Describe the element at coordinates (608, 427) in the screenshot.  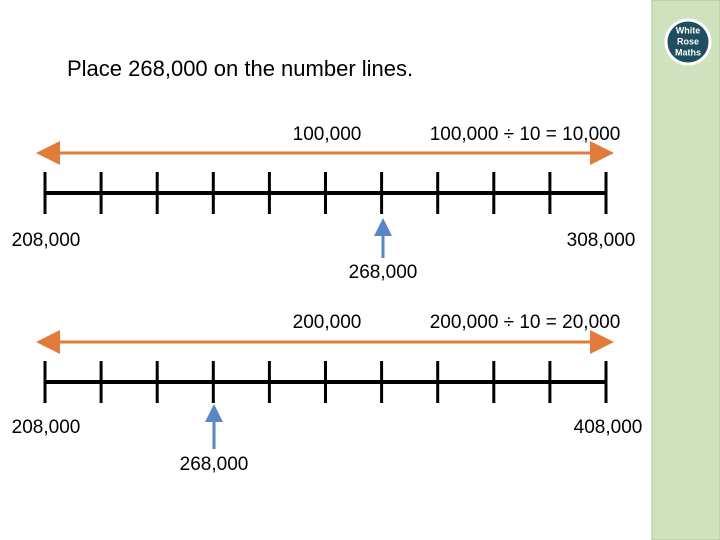
I see `end-label: 408,000` at that location.